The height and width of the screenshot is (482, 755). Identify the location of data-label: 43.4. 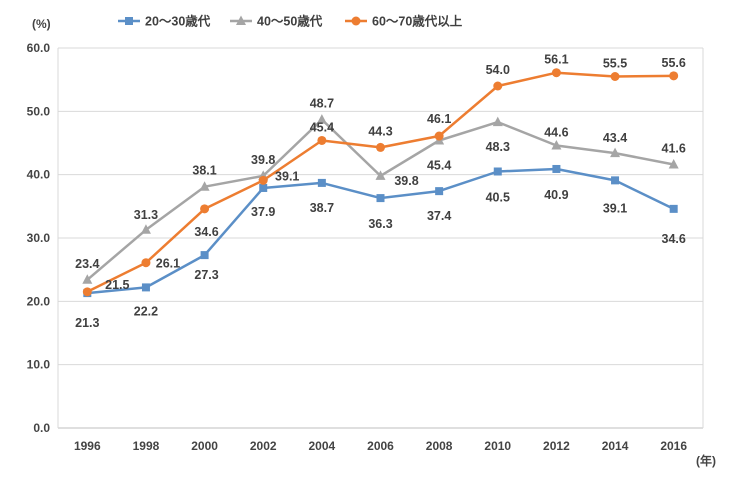
(615, 138).